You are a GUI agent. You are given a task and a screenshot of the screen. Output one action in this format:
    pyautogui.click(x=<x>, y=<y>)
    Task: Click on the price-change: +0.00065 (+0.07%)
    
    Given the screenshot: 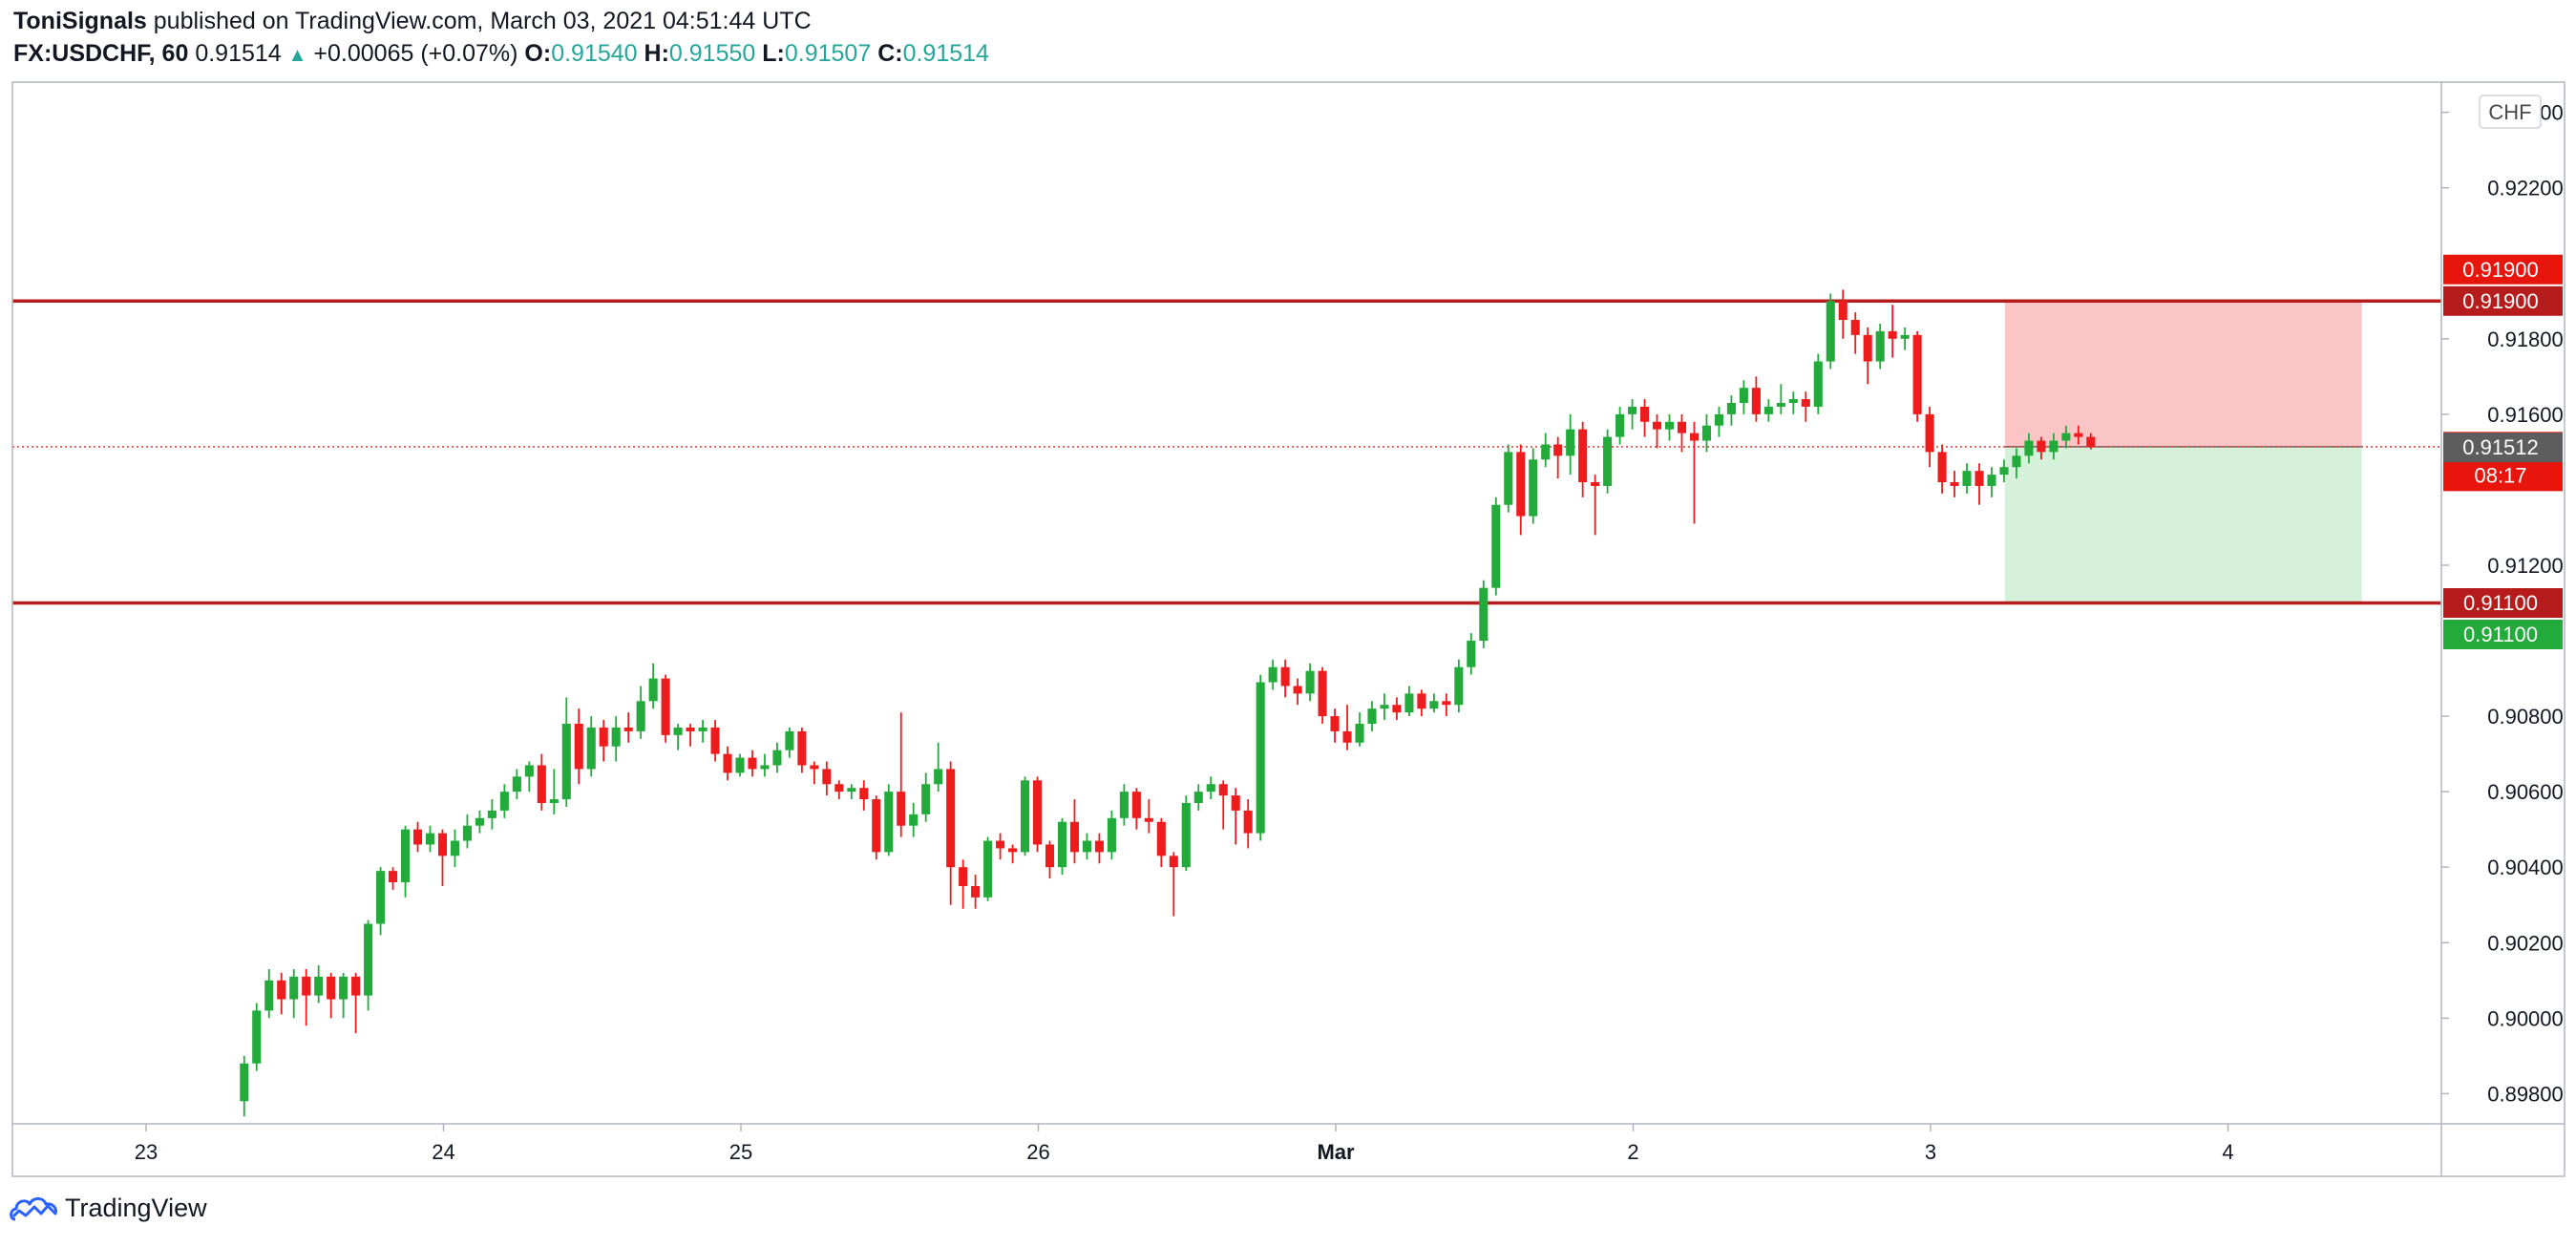 What is the action you would take?
    pyautogui.click(x=415, y=54)
    